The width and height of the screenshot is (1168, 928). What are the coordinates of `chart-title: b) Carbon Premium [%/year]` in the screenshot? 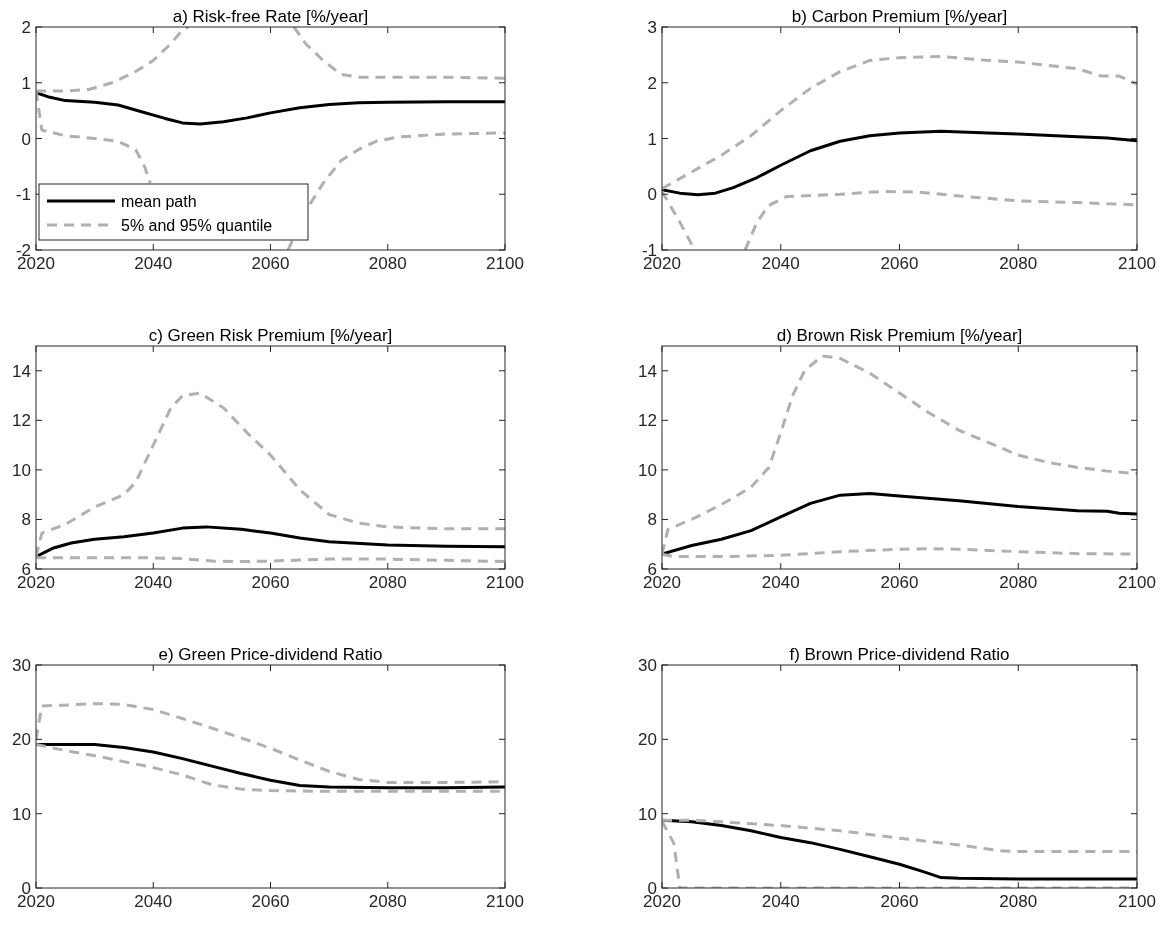 It's located at (899, 16).